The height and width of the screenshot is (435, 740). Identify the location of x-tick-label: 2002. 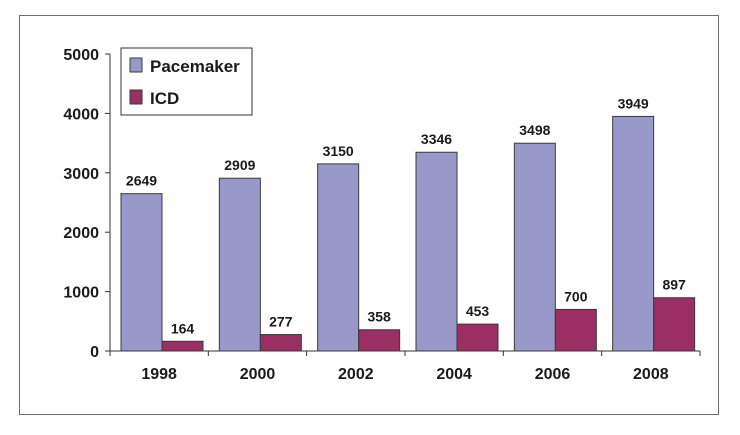
(356, 374).